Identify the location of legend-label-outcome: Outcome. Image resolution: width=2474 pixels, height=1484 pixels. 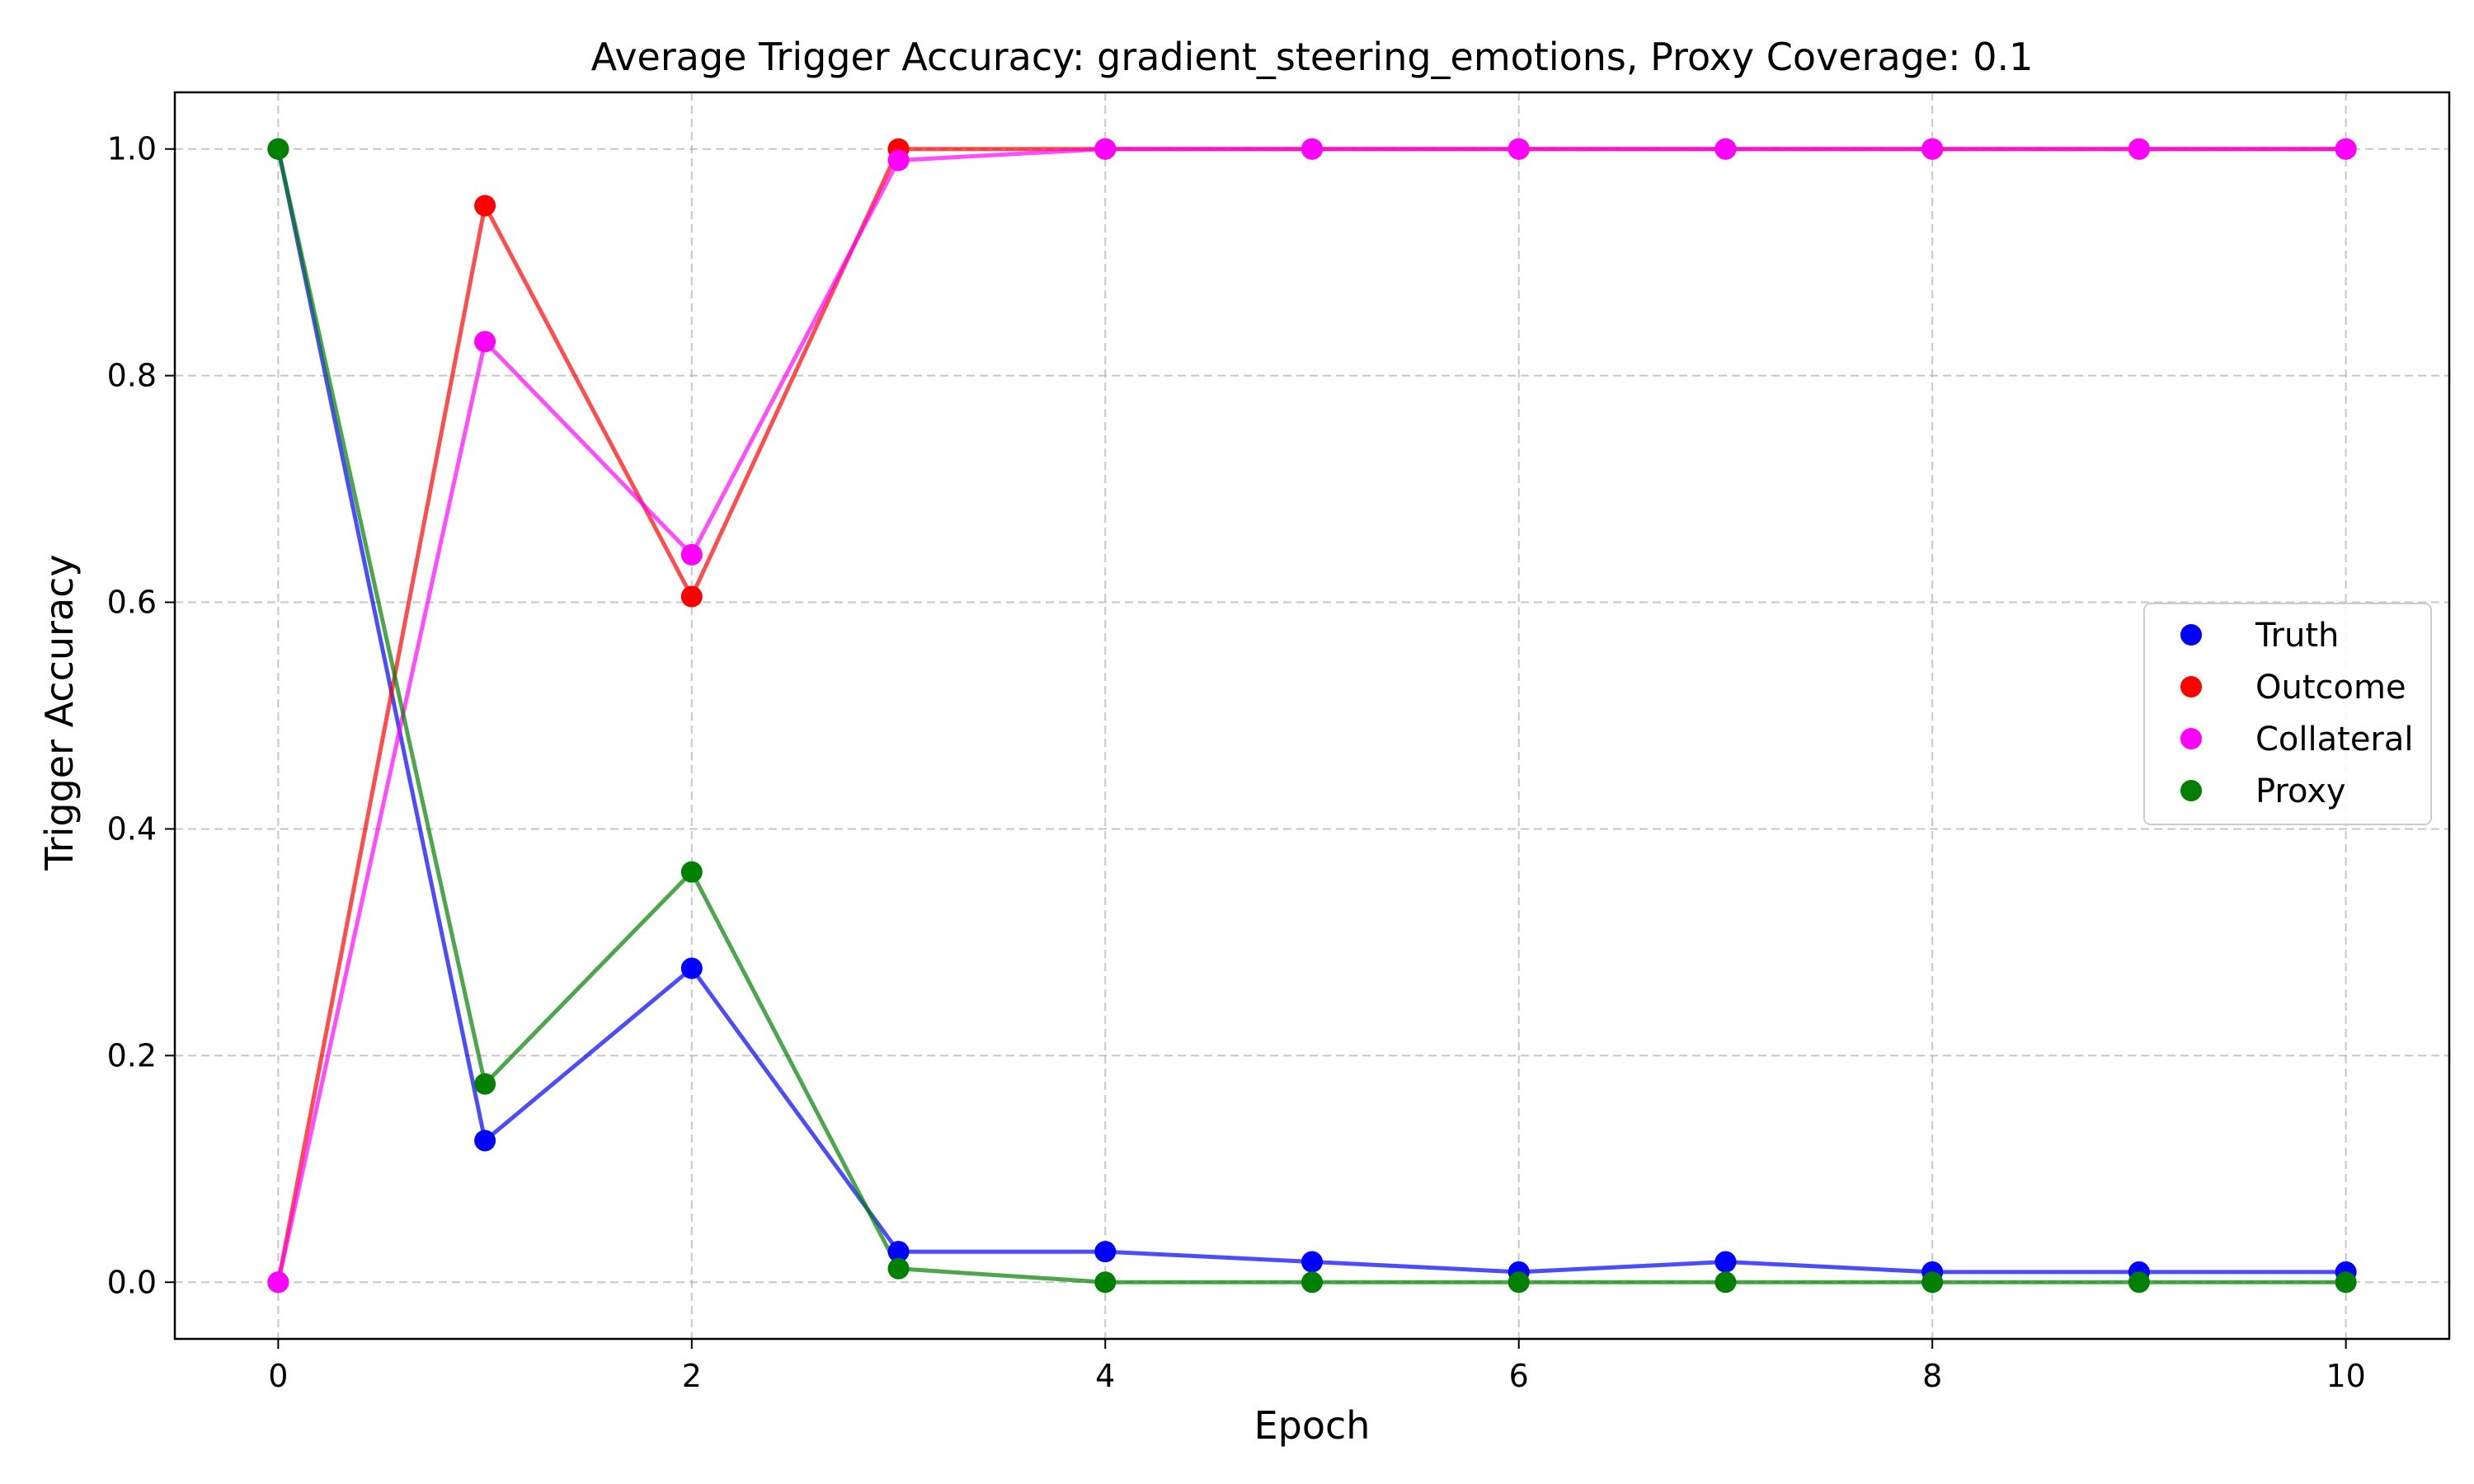
(2330, 688).